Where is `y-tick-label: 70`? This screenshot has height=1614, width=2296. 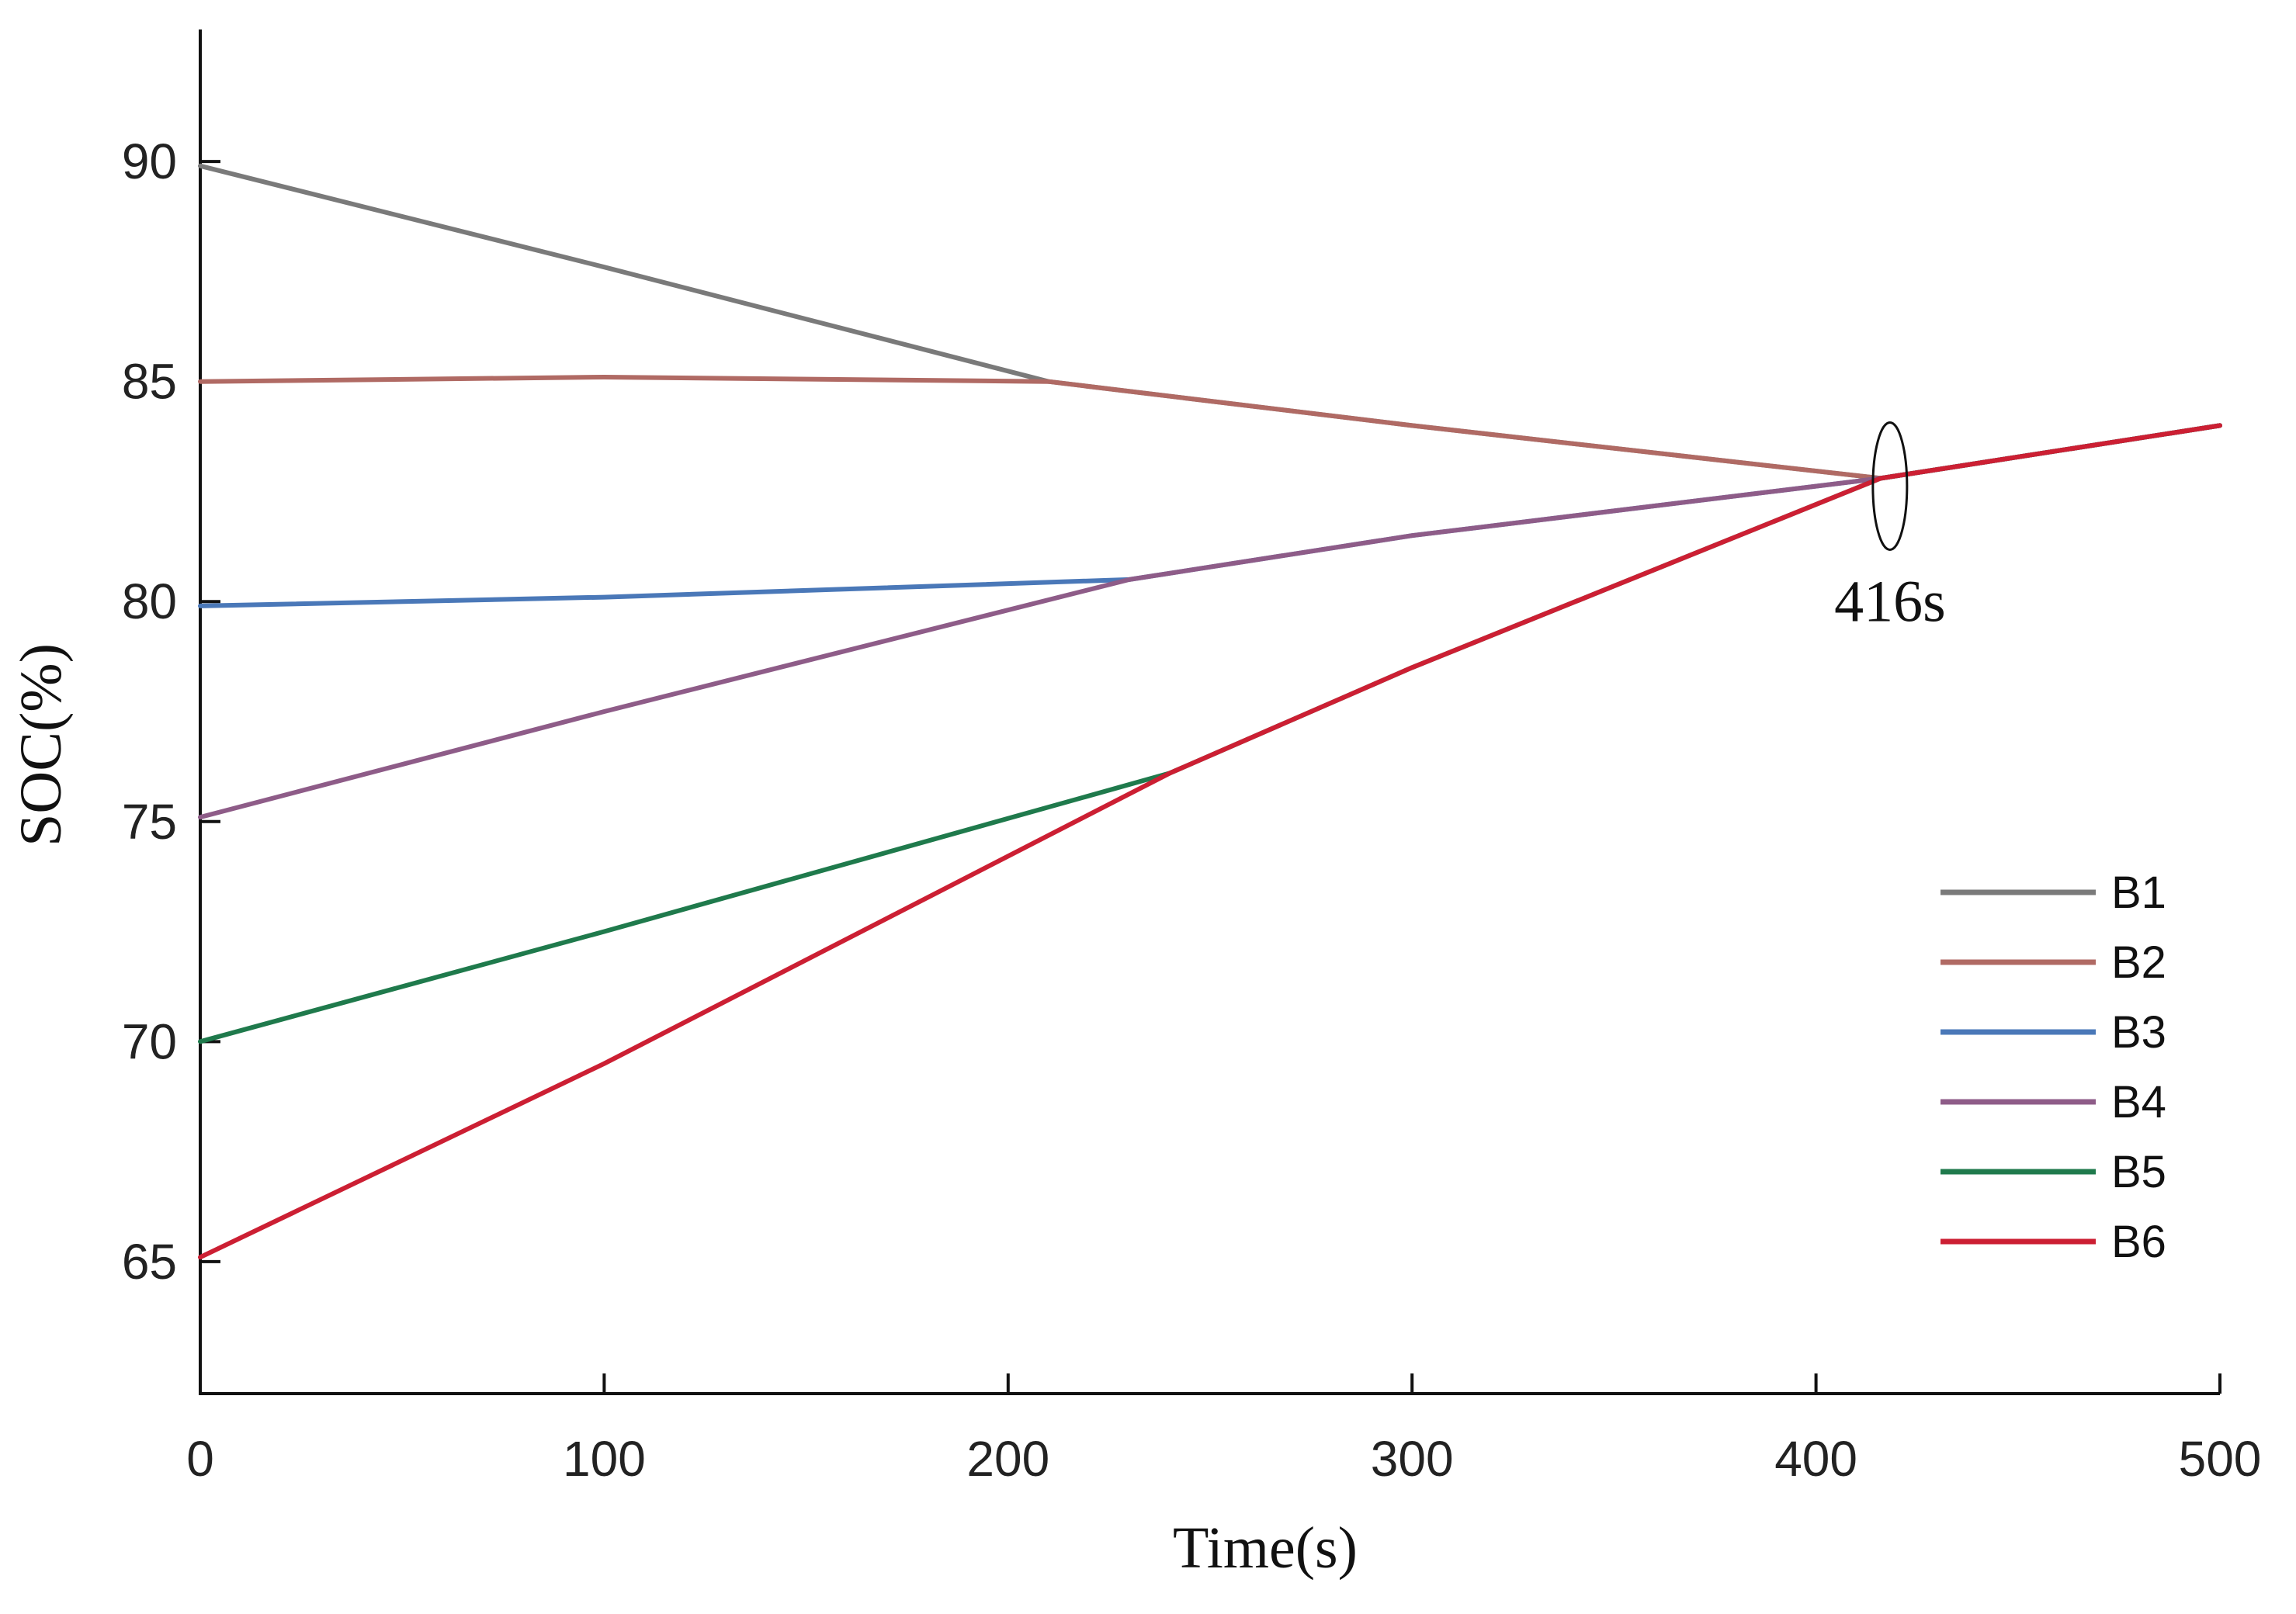
y-tick-label: 70 is located at coordinates (149, 1041).